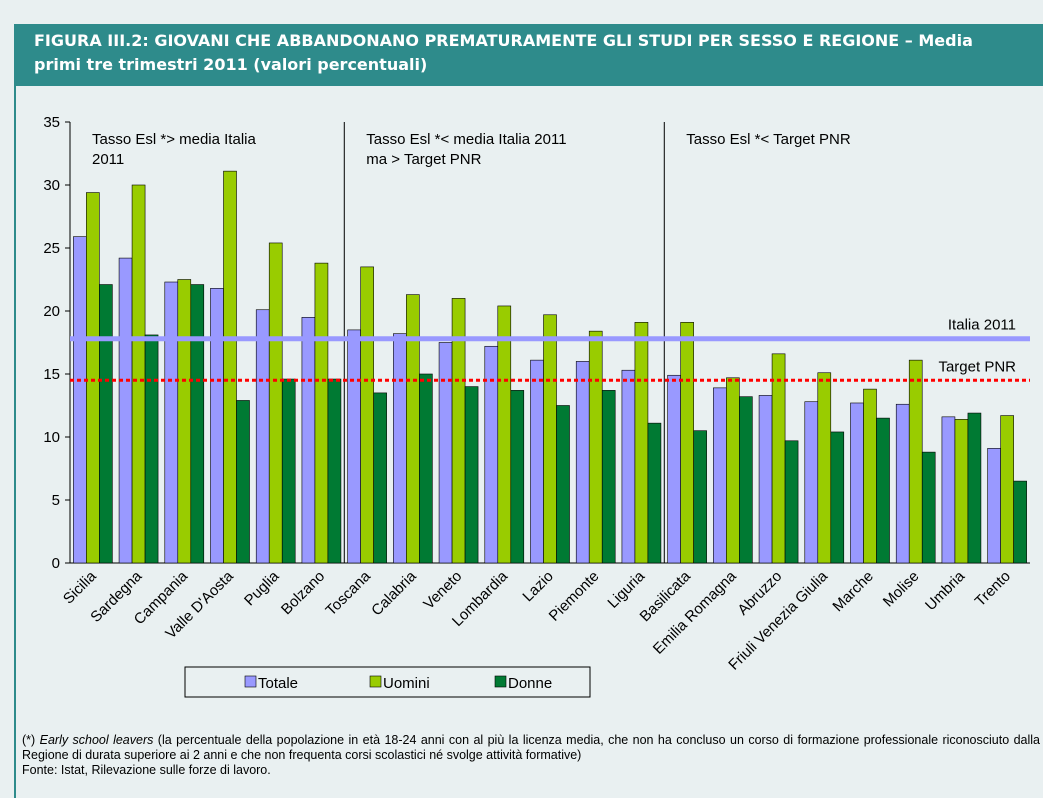 The height and width of the screenshot is (798, 1043). What do you see at coordinates (56, 563) in the screenshot?
I see `y-tick-label: 0` at bounding box center [56, 563].